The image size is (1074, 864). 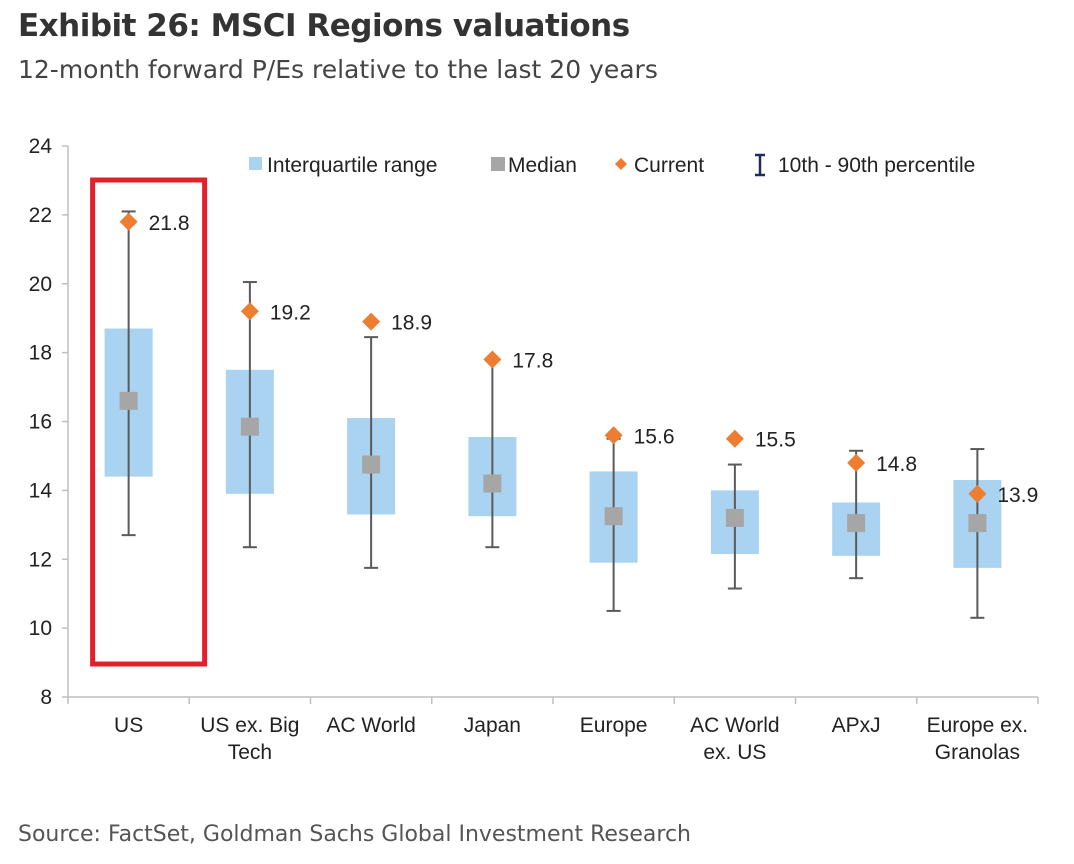 What do you see at coordinates (249, 725) in the screenshot?
I see `x-category-label: US ex. Big` at bounding box center [249, 725].